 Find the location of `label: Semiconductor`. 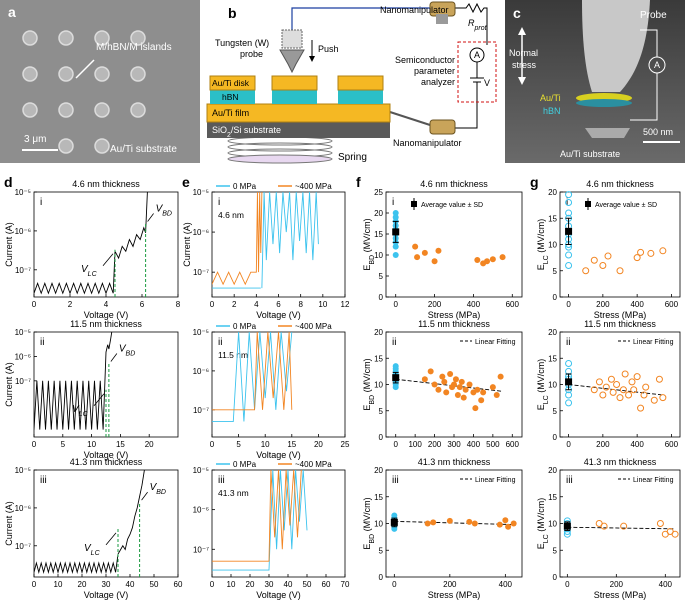

label: Semiconductor is located at coordinates (425, 60).